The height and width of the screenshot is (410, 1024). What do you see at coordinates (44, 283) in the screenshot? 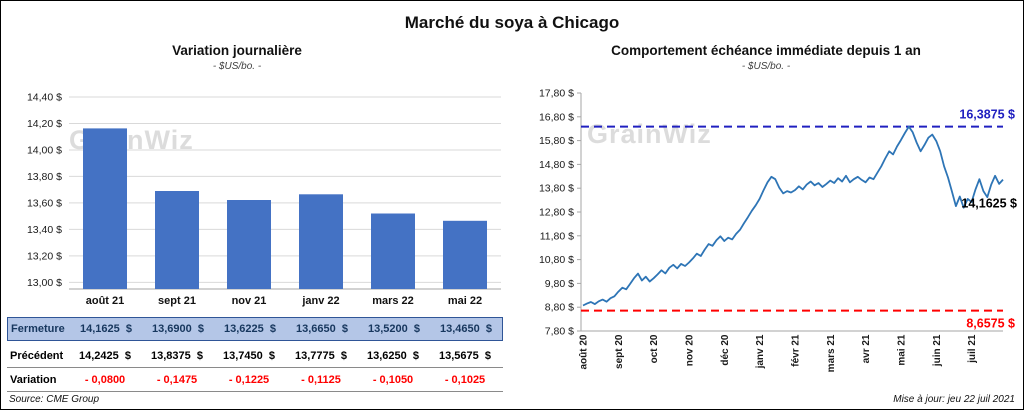
I see `y-axis-tick-label: 13,00 $` at bounding box center [44, 283].